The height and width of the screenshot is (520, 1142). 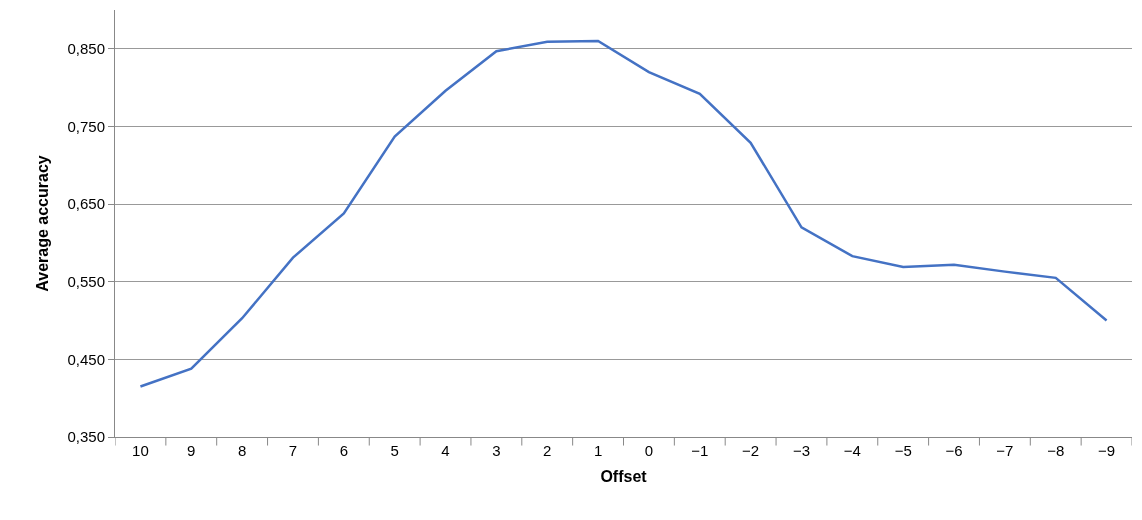 I want to click on x-tick-label: −8, so click(x=1056, y=450).